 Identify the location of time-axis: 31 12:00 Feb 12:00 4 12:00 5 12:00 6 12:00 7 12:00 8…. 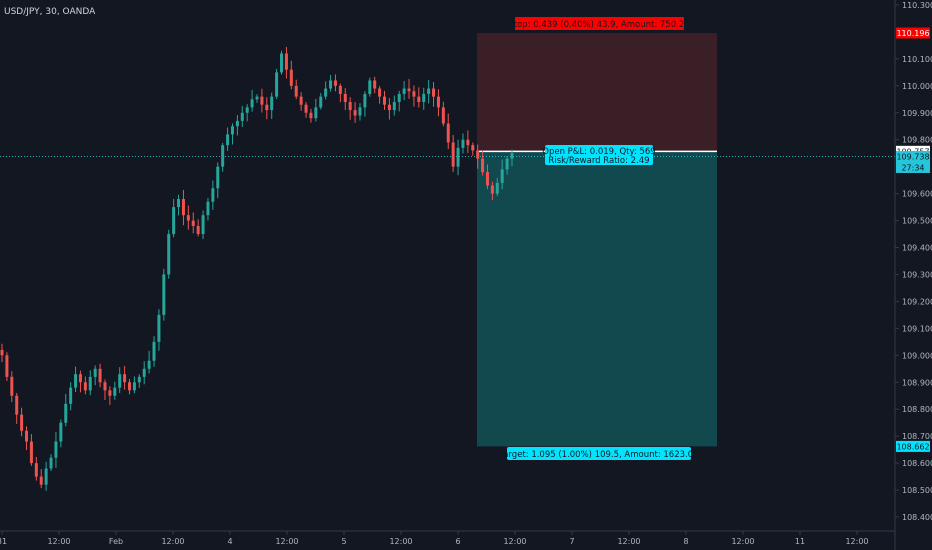
(434, 538).